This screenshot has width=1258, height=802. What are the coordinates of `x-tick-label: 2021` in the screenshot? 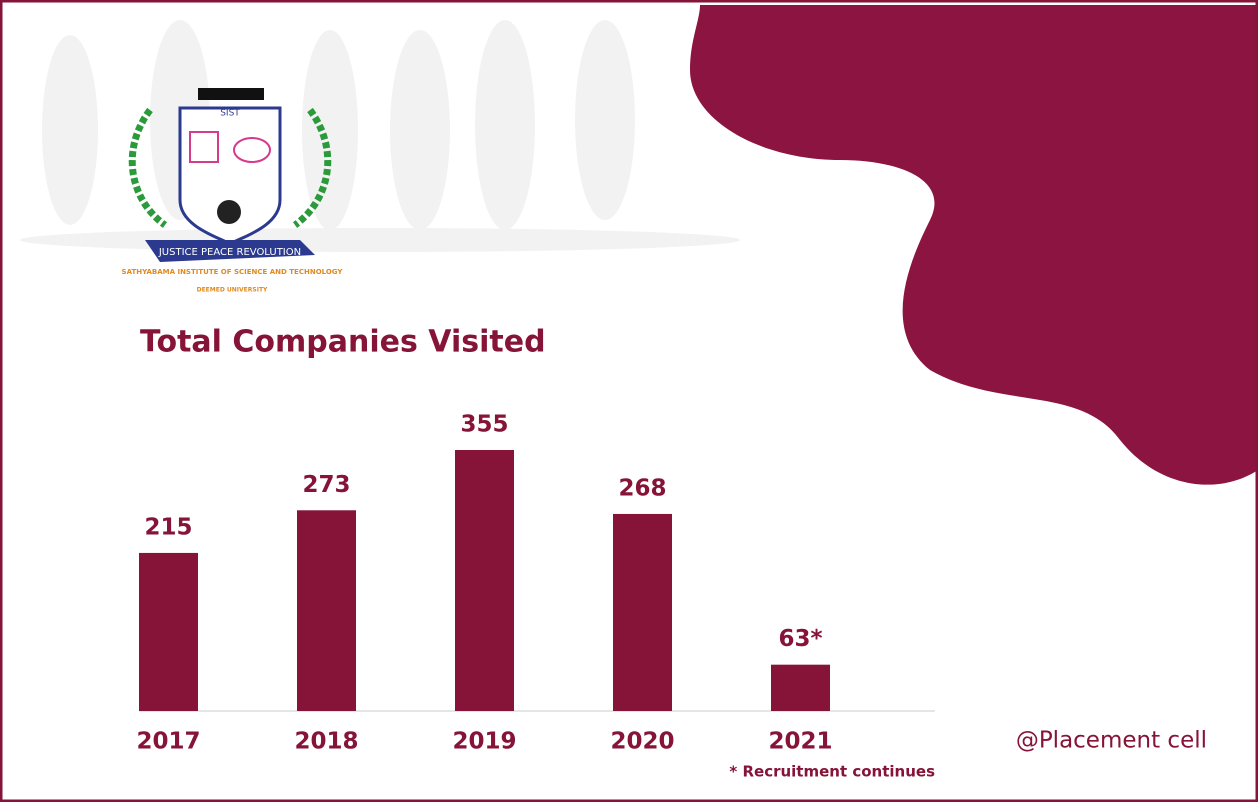 It's located at (800, 742).